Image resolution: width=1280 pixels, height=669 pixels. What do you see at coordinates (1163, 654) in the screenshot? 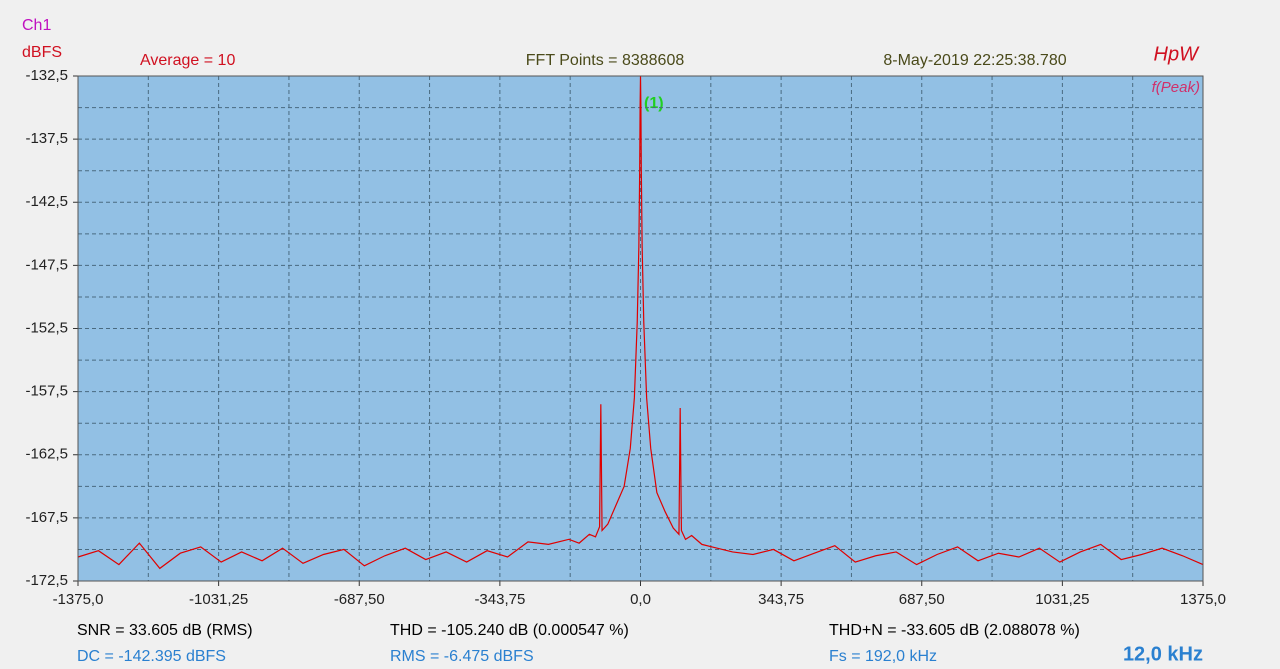
I see `span-label: 12,0 kHz` at bounding box center [1163, 654].